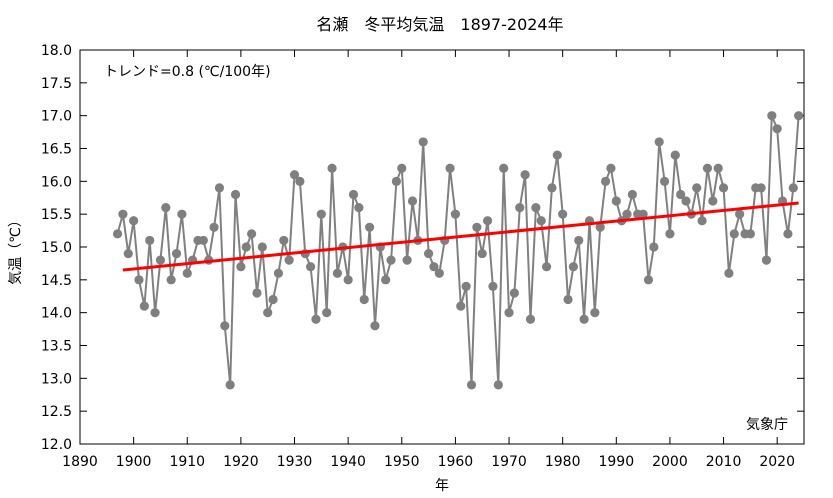 This screenshot has width=833, height=498. Describe the element at coordinates (295, 462) in the screenshot. I see `x-tick-label: 1930` at that location.